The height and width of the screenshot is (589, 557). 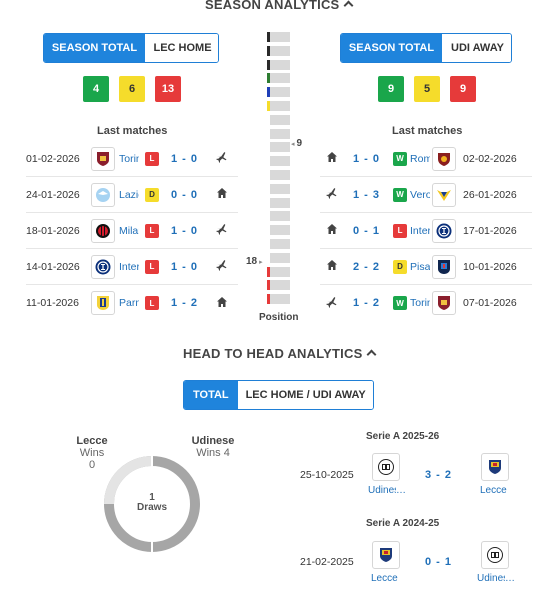 What do you see at coordinates (92, 453) in the screenshot?
I see `h2h-team-a: Lecce Wins 0` at bounding box center [92, 453].